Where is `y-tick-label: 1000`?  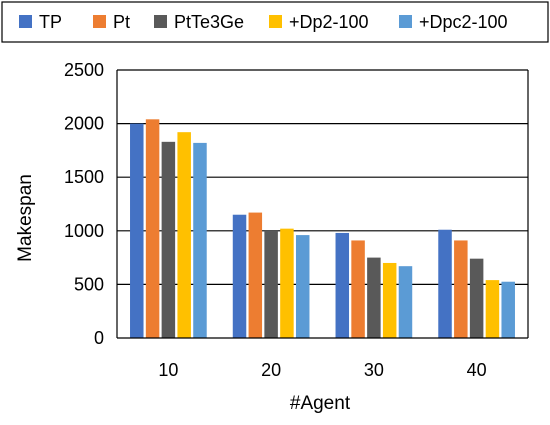
y-tick-label: 1000 is located at coordinates (84, 231).